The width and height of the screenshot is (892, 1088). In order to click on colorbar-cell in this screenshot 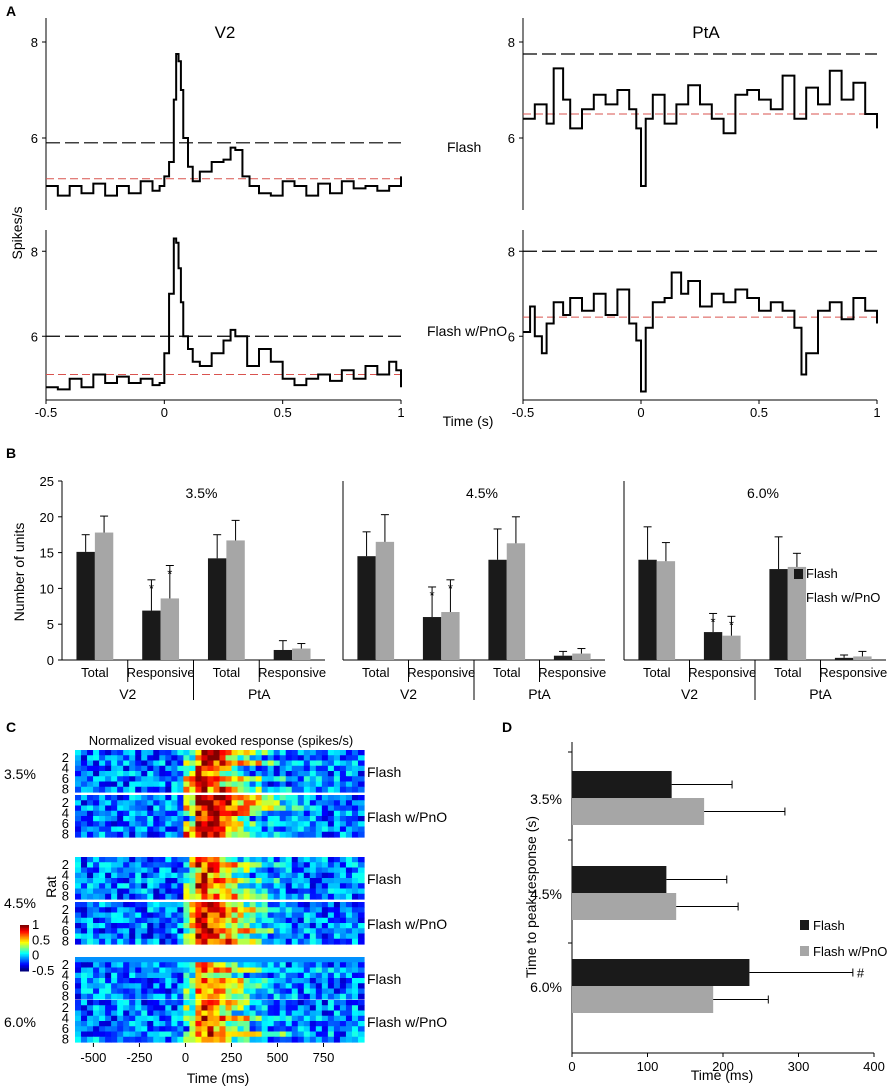, I will do `click(24, 932)`.